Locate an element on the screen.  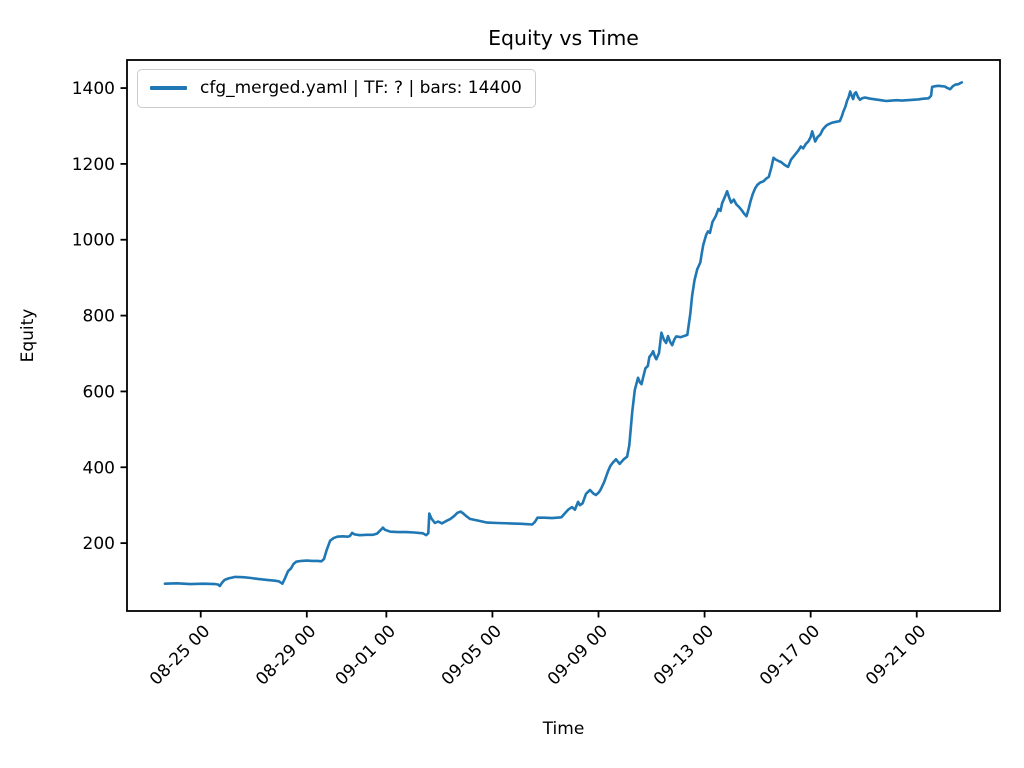
x-tick-label: 08-29 00 is located at coordinates (286, 655).